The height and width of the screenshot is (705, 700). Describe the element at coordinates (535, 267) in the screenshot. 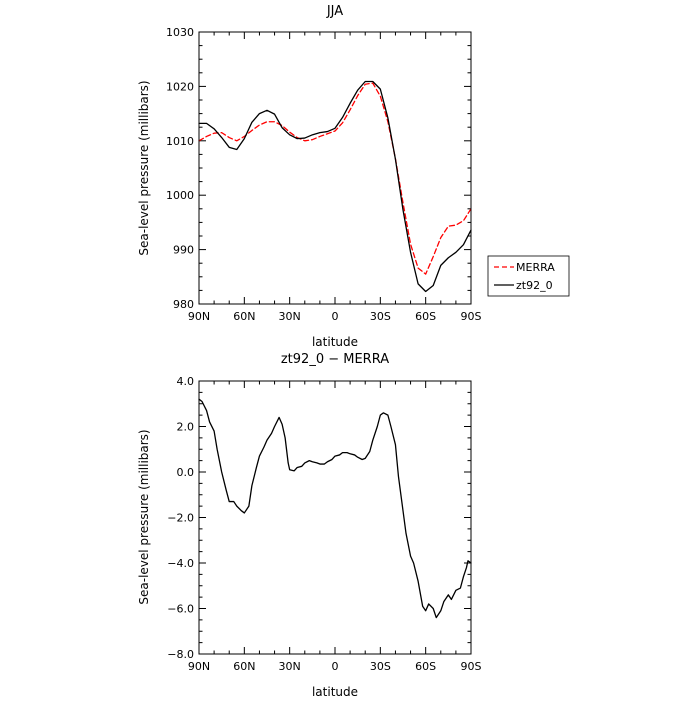

I see `legend-merra-label: MERRA` at that location.